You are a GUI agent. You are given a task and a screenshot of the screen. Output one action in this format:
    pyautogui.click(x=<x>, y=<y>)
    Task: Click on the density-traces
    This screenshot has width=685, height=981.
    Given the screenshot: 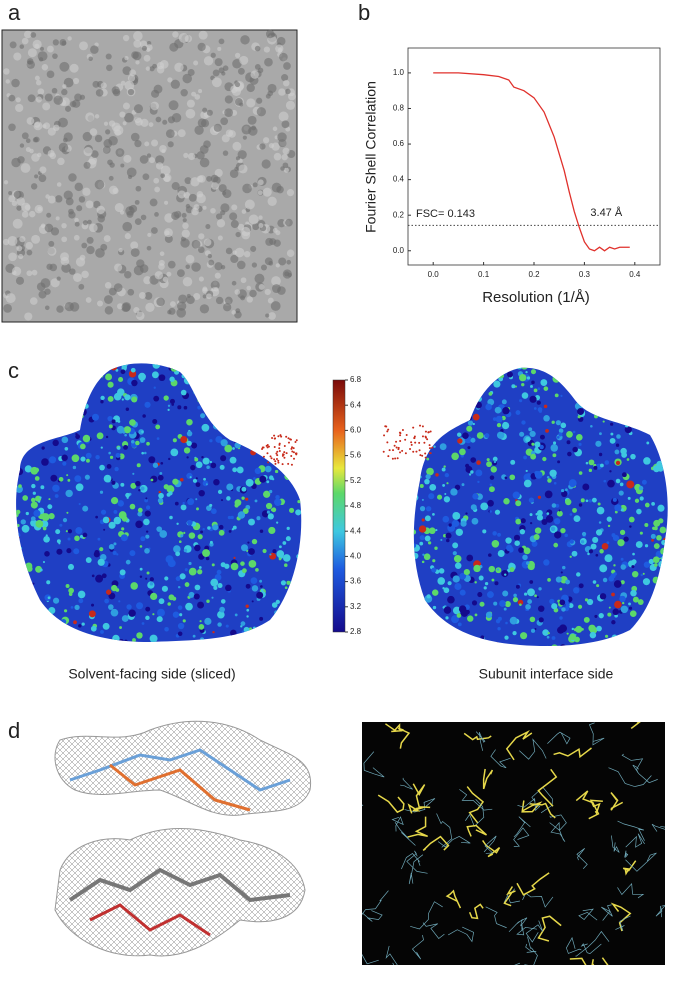 What is the action you would take?
    pyautogui.click(x=513, y=843)
    